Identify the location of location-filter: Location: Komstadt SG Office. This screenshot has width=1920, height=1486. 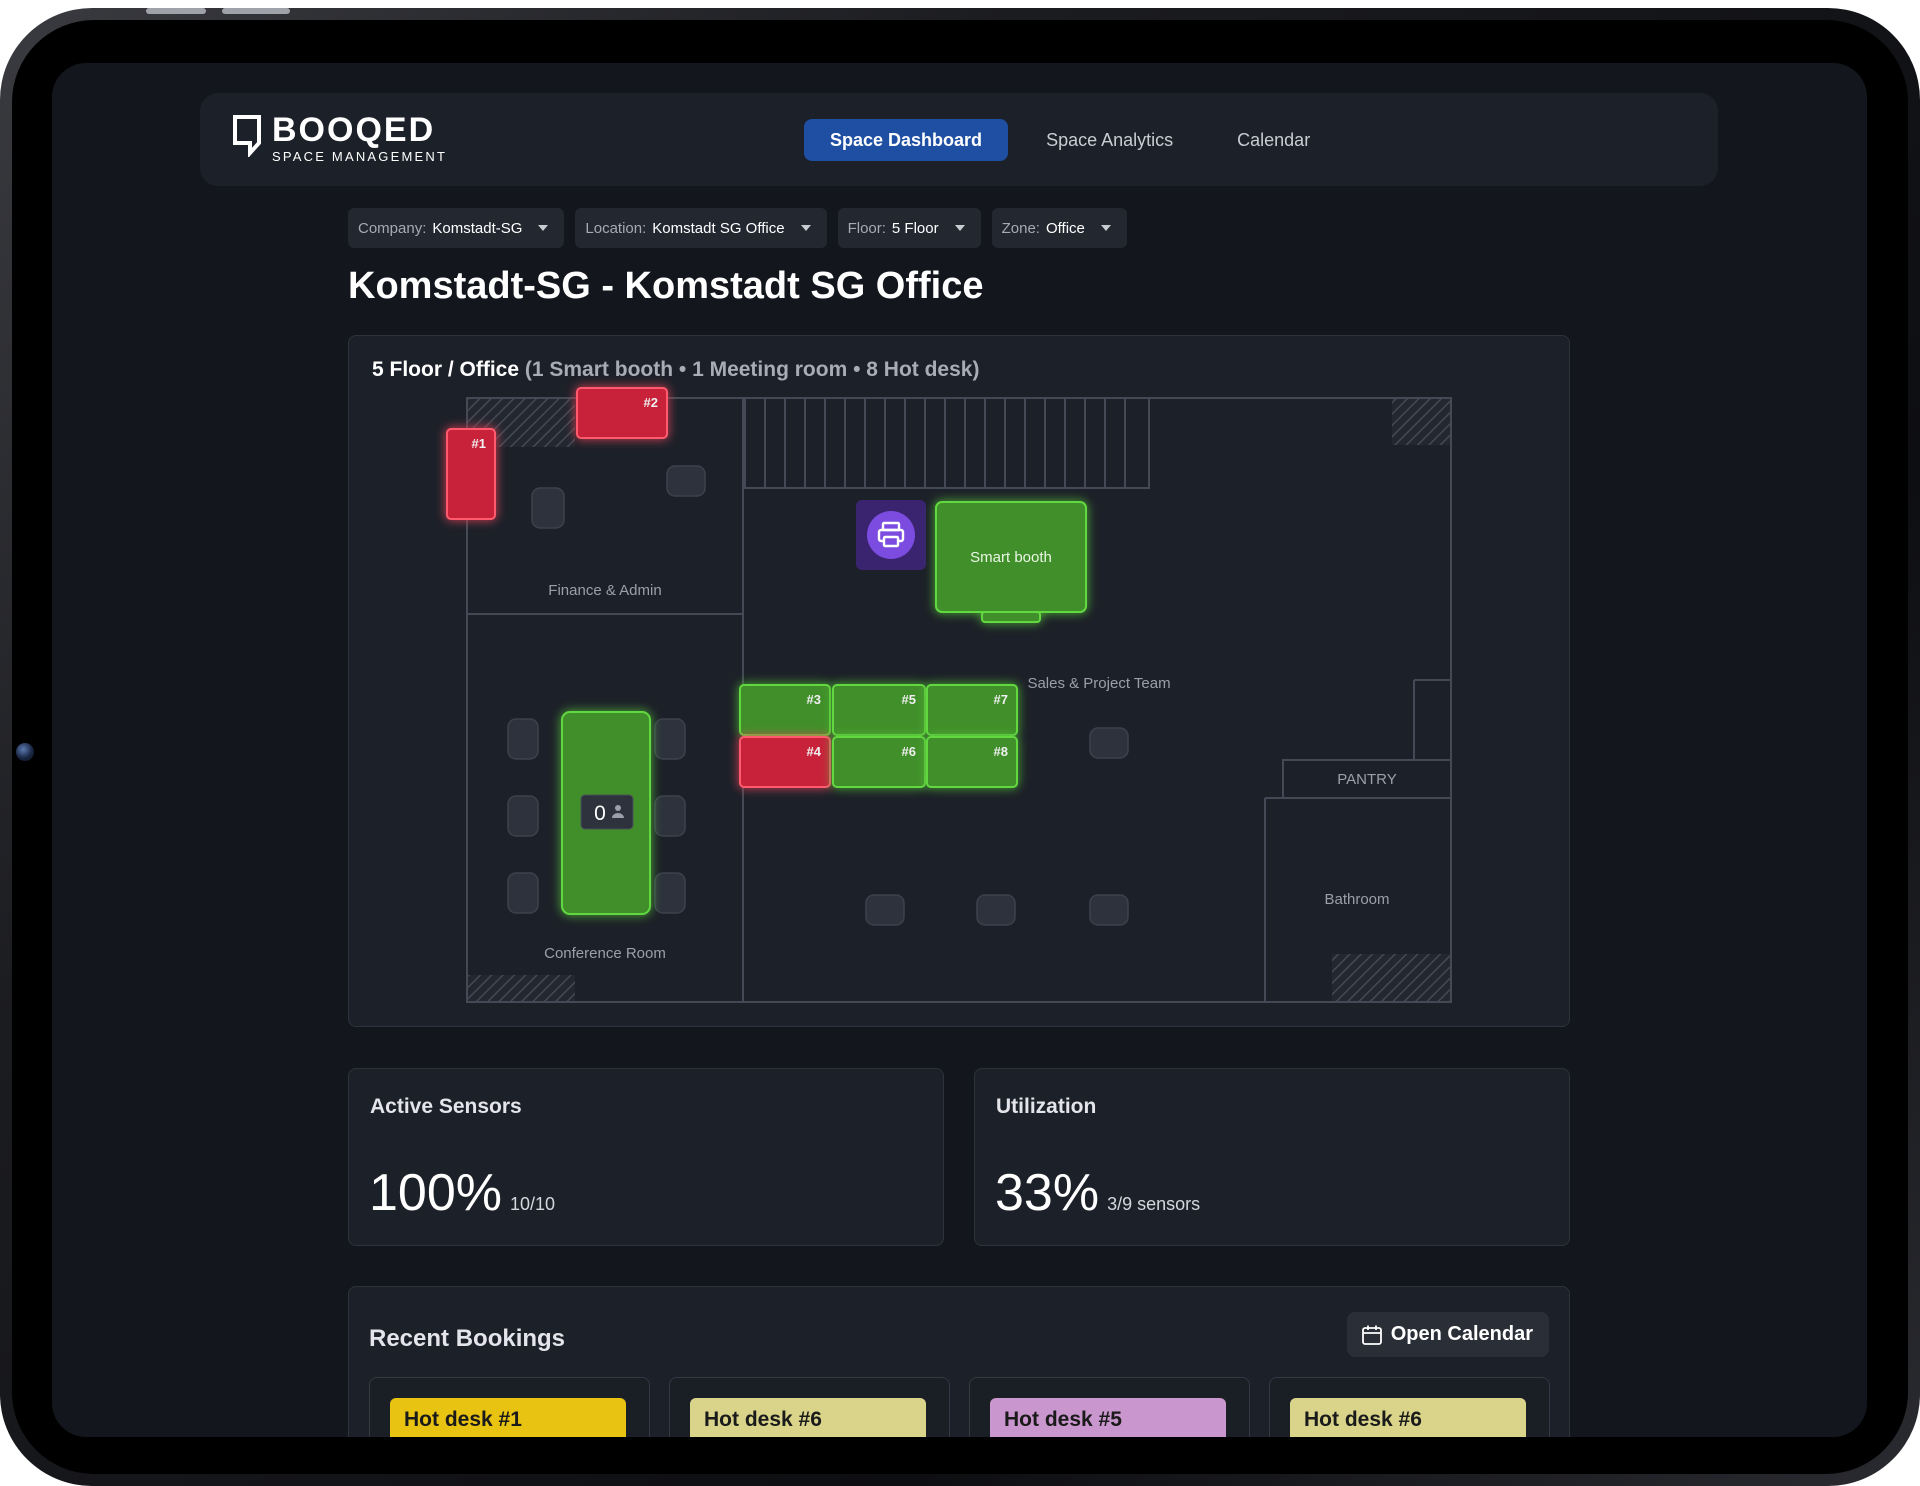
(701, 228).